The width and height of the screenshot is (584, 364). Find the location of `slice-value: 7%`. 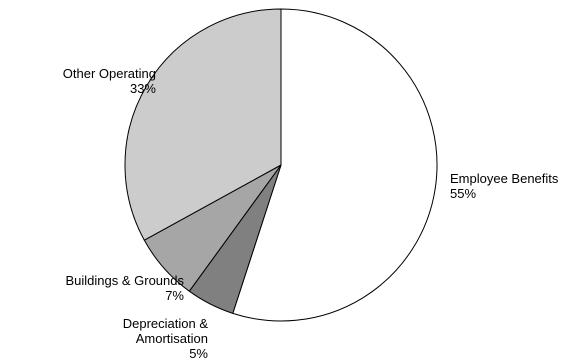

slice-value: 7% is located at coordinates (174, 295).